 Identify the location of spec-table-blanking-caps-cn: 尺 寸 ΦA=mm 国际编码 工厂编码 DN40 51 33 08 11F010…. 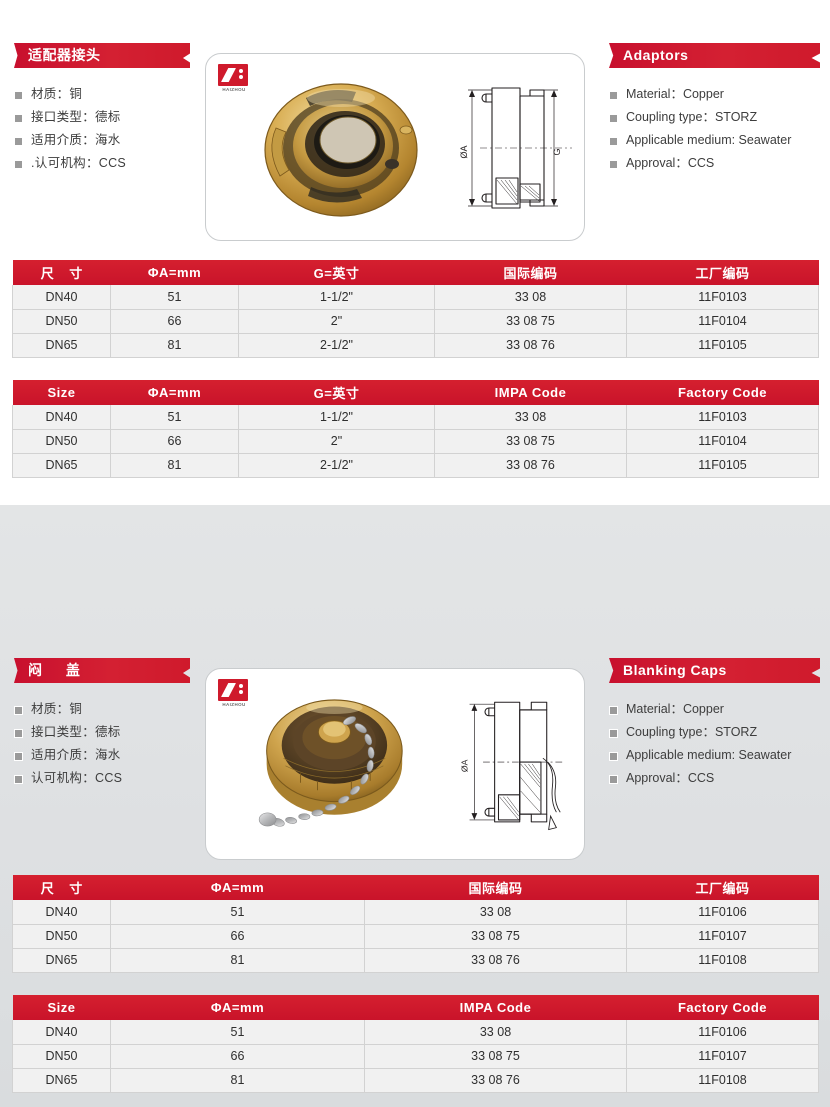
(415, 924).